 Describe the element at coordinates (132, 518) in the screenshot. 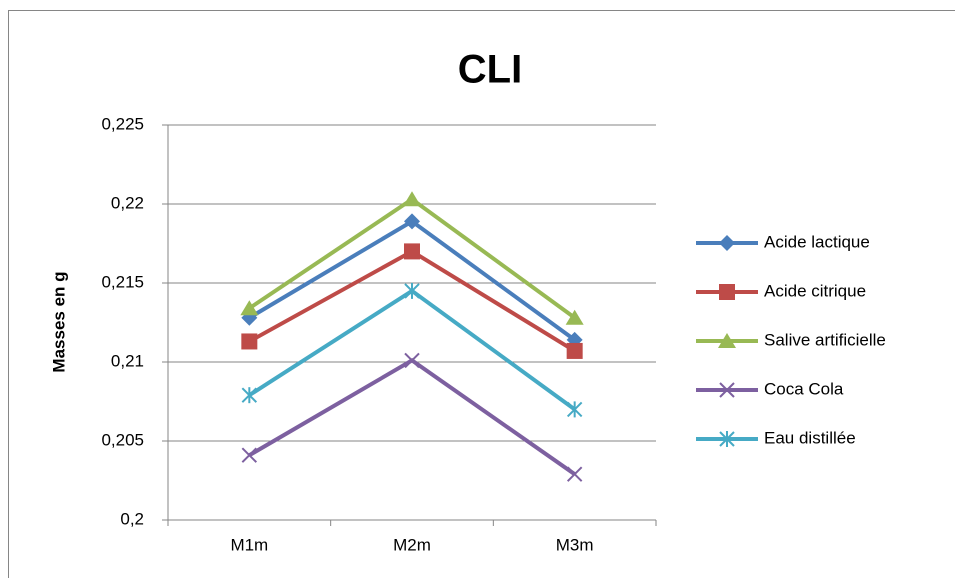

I see `y-tick-label: 0,2` at that location.